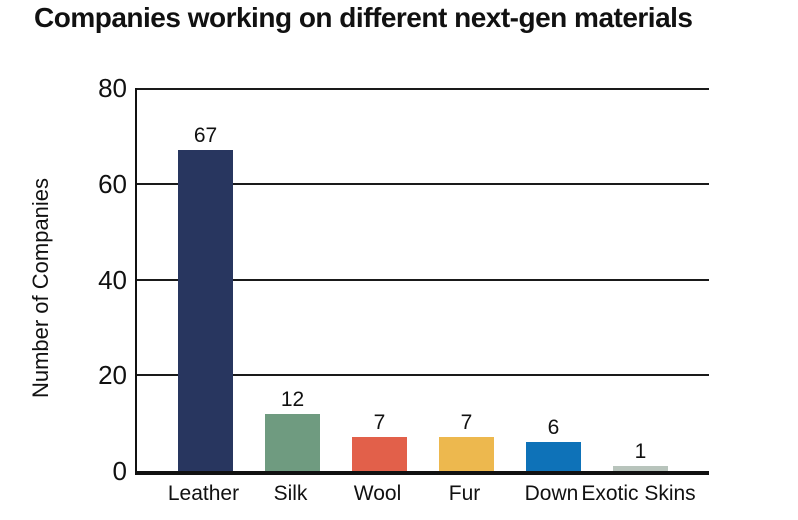  I want to click on x-label-slot: Down, so click(551, 494).